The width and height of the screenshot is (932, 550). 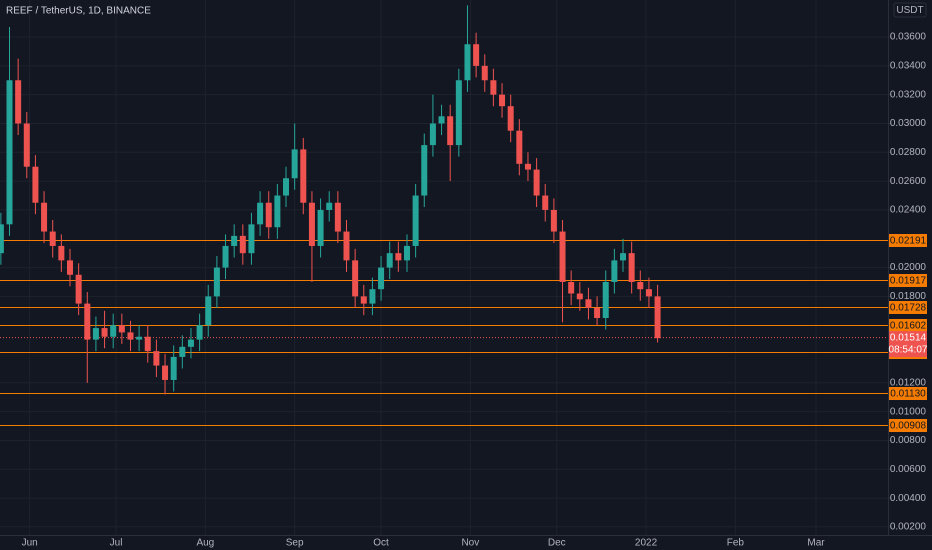 What do you see at coordinates (816, 543) in the screenshot?
I see `x-tick-label: Mar` at bounding box center [816, 543].